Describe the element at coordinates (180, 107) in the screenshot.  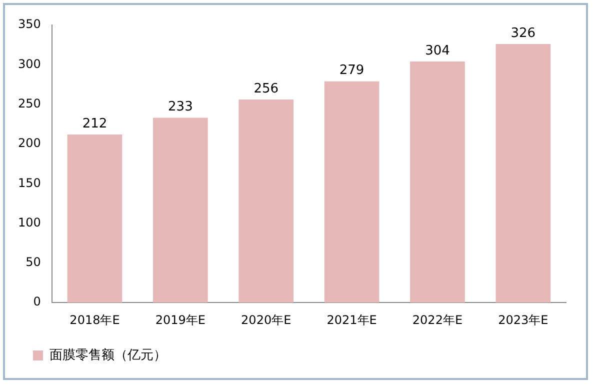
I see `data-label: 233` at that location.